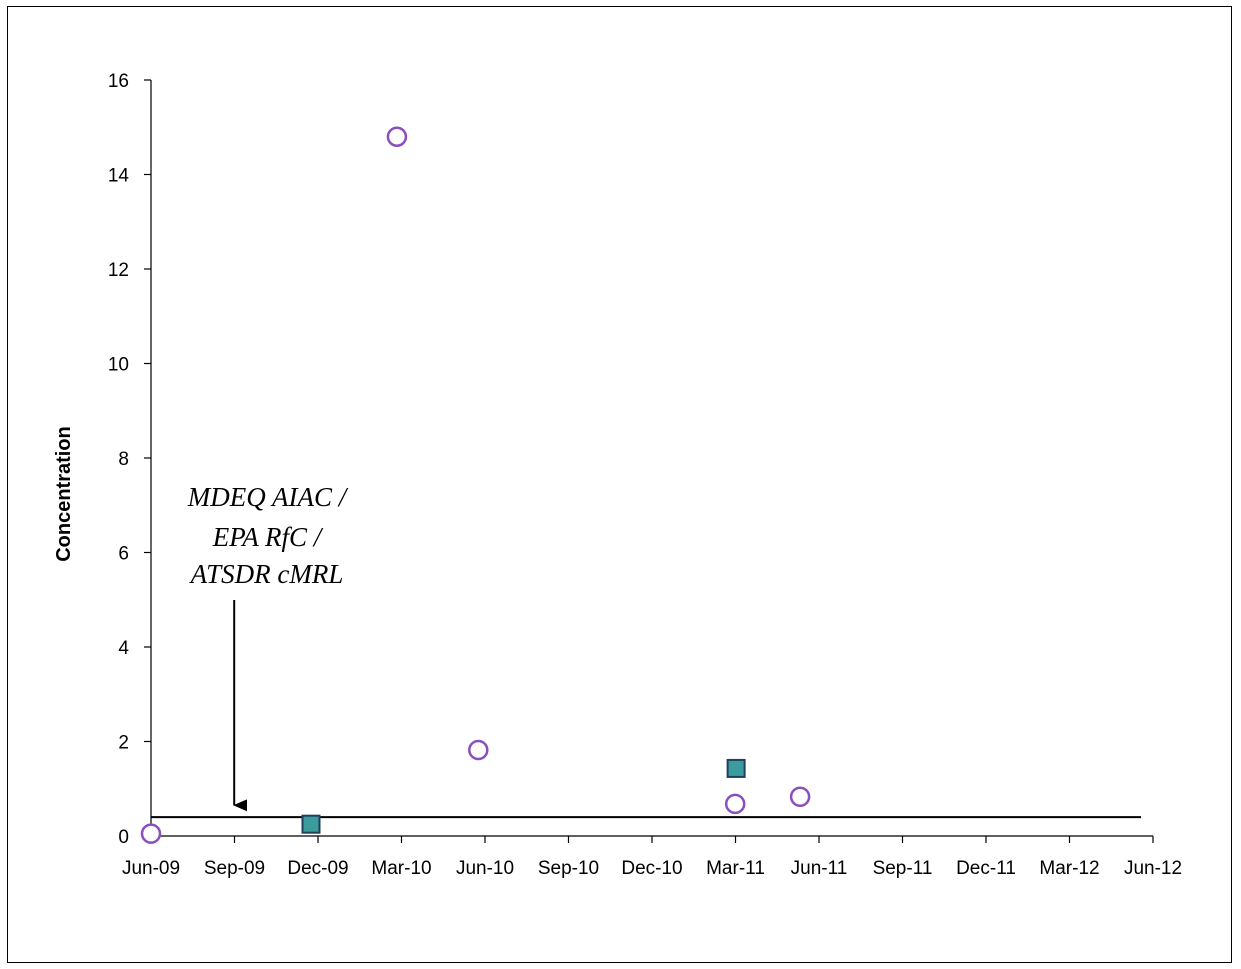 The width and height of the screenshot is (1241, 969). What do you see at coordinates (986, 868) in the screenshot?
I see `x-tick-label: Dec-11` at bounding box center [986, 868].